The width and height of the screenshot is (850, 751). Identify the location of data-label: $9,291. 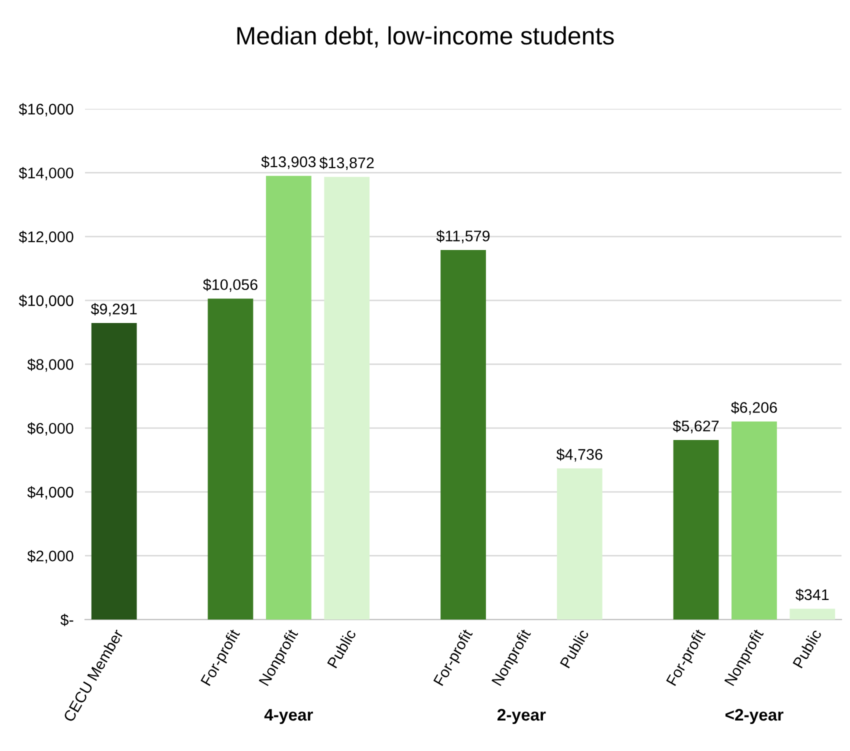
(113, 309).